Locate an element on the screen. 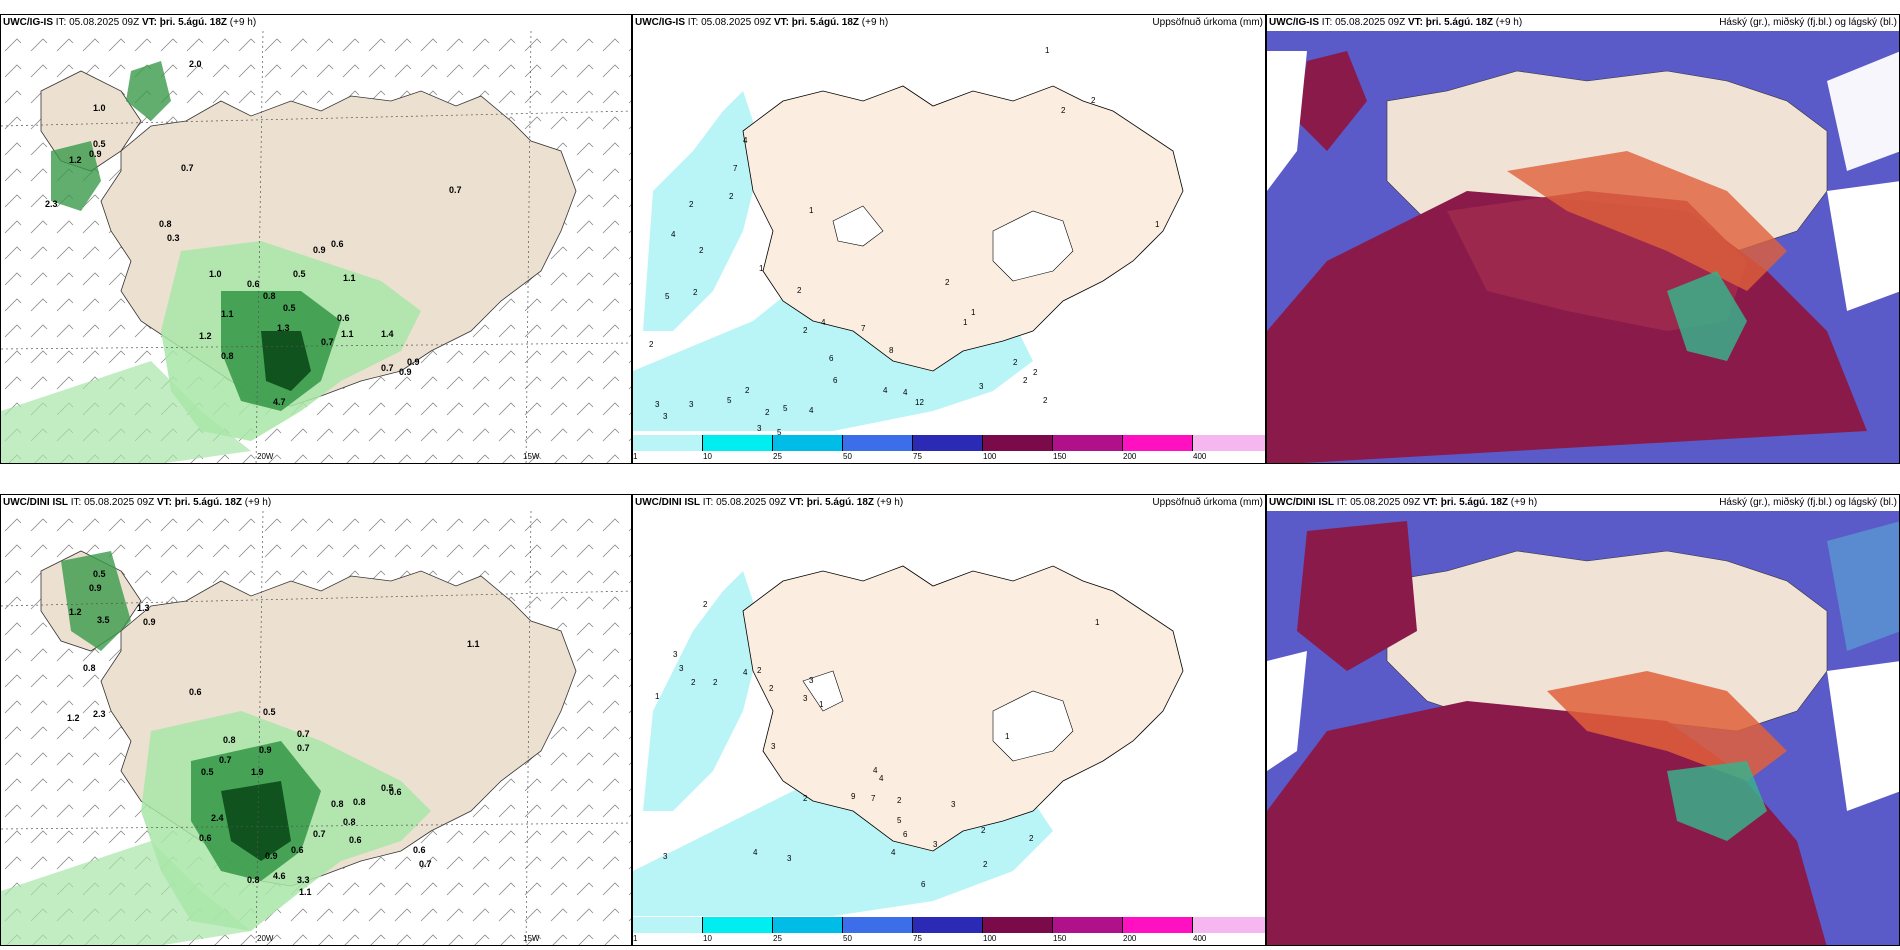  svg-text: 1.4 is located at coordinates (387, 334).